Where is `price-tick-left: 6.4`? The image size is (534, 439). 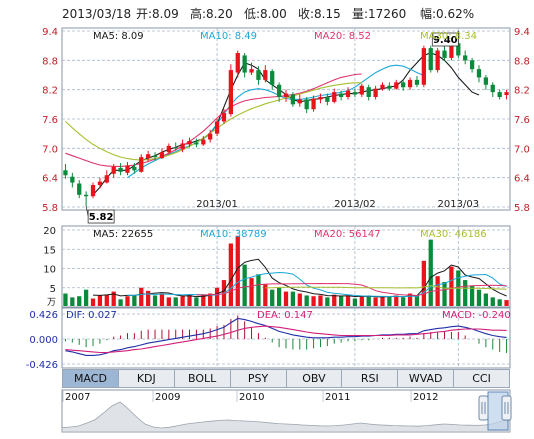
price-tick-left: 6.4 is located at coordinates (50, 179).